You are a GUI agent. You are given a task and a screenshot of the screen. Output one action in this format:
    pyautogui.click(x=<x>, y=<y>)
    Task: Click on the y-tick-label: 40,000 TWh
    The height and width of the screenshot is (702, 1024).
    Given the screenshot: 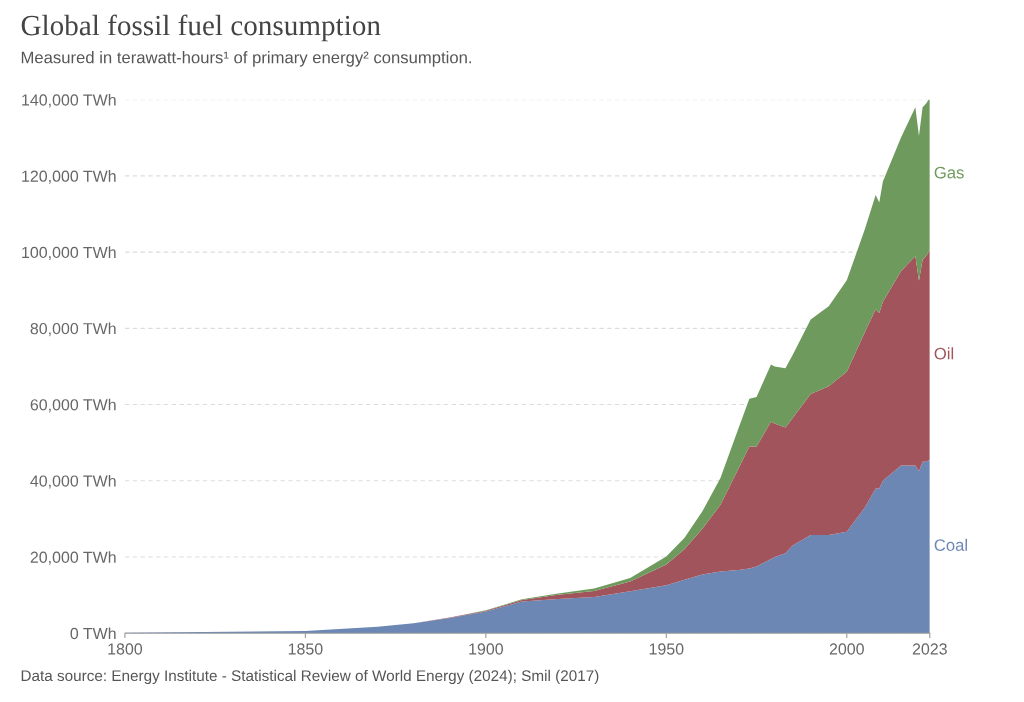 What is the action you would take?
    pyautogui.click(x=73, y=481)
    